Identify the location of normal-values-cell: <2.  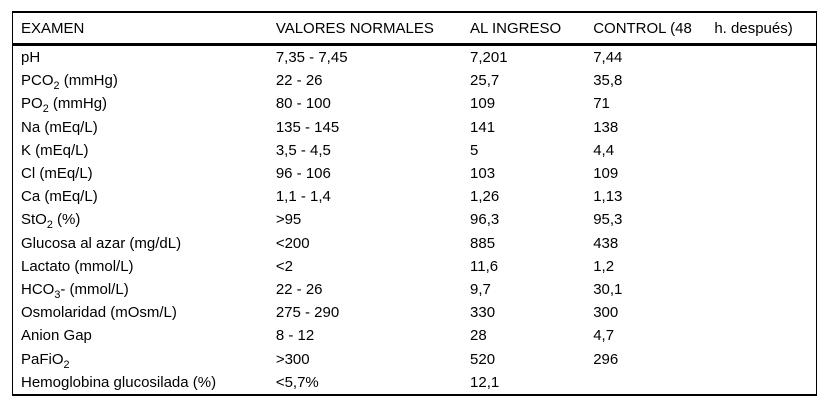
(284, 266).